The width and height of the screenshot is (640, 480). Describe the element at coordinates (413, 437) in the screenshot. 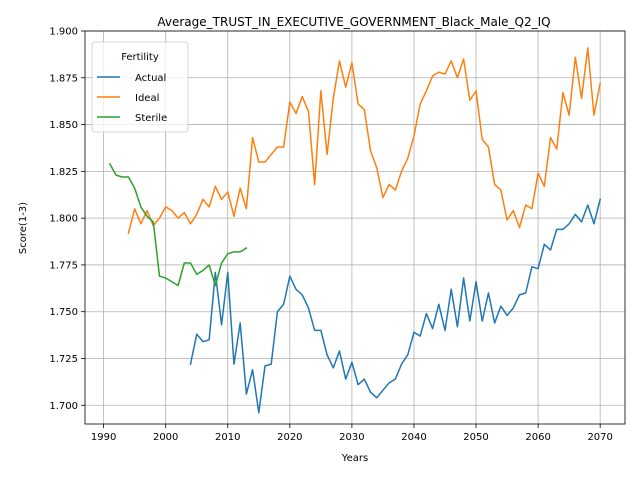

I see `x-tick-label: 2040` at that location.